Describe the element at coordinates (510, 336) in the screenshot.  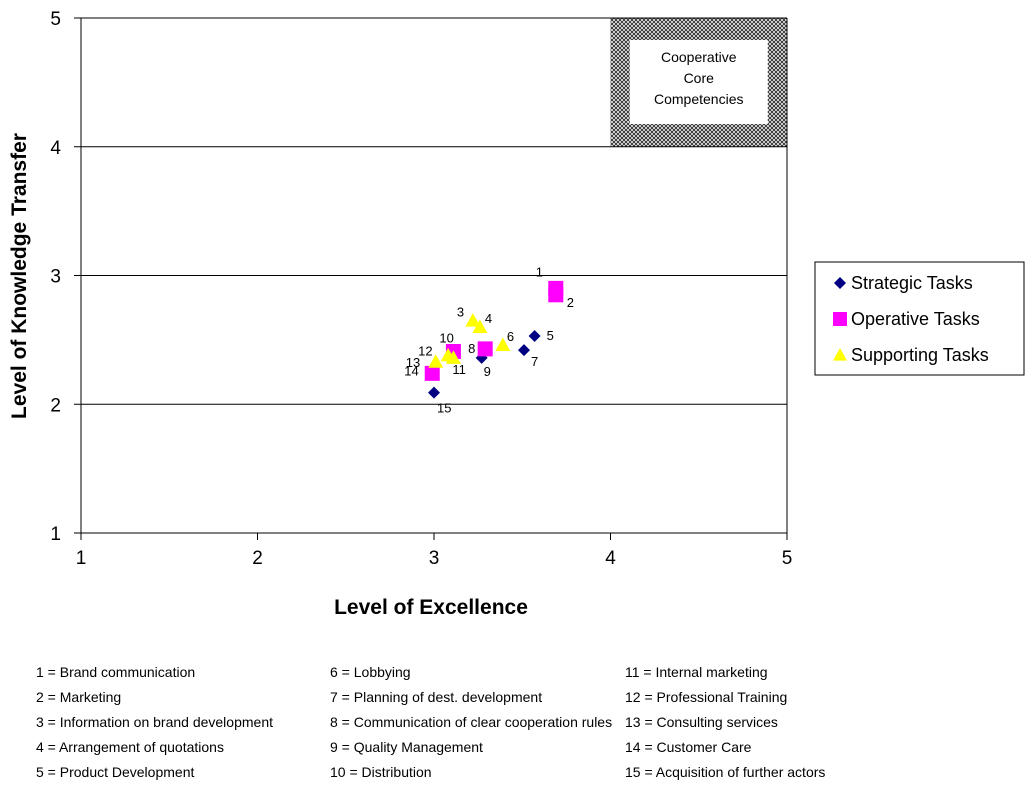
I see `point-label: 6` at that location.